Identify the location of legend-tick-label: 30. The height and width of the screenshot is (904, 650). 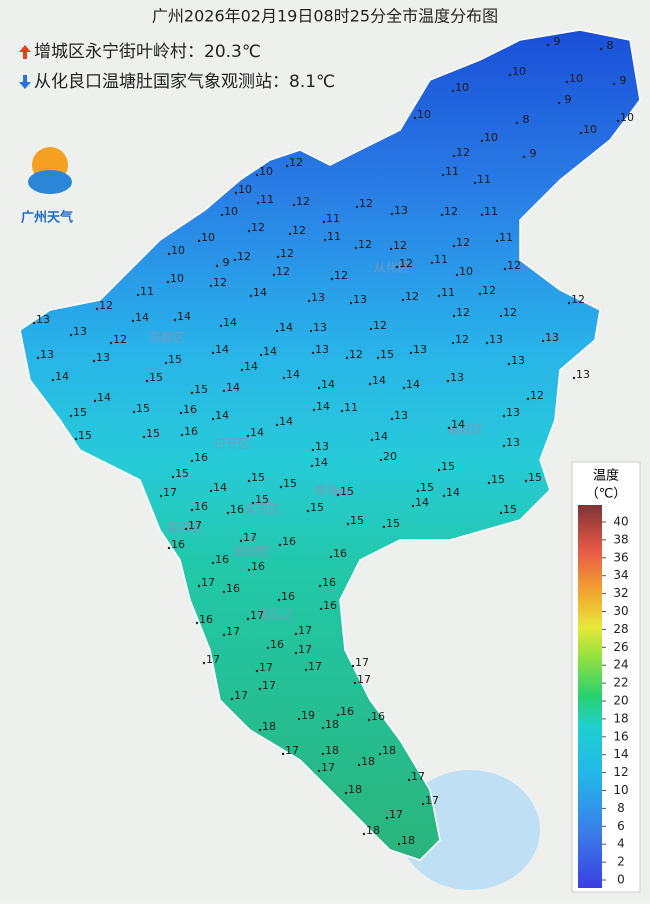
(620, 611).